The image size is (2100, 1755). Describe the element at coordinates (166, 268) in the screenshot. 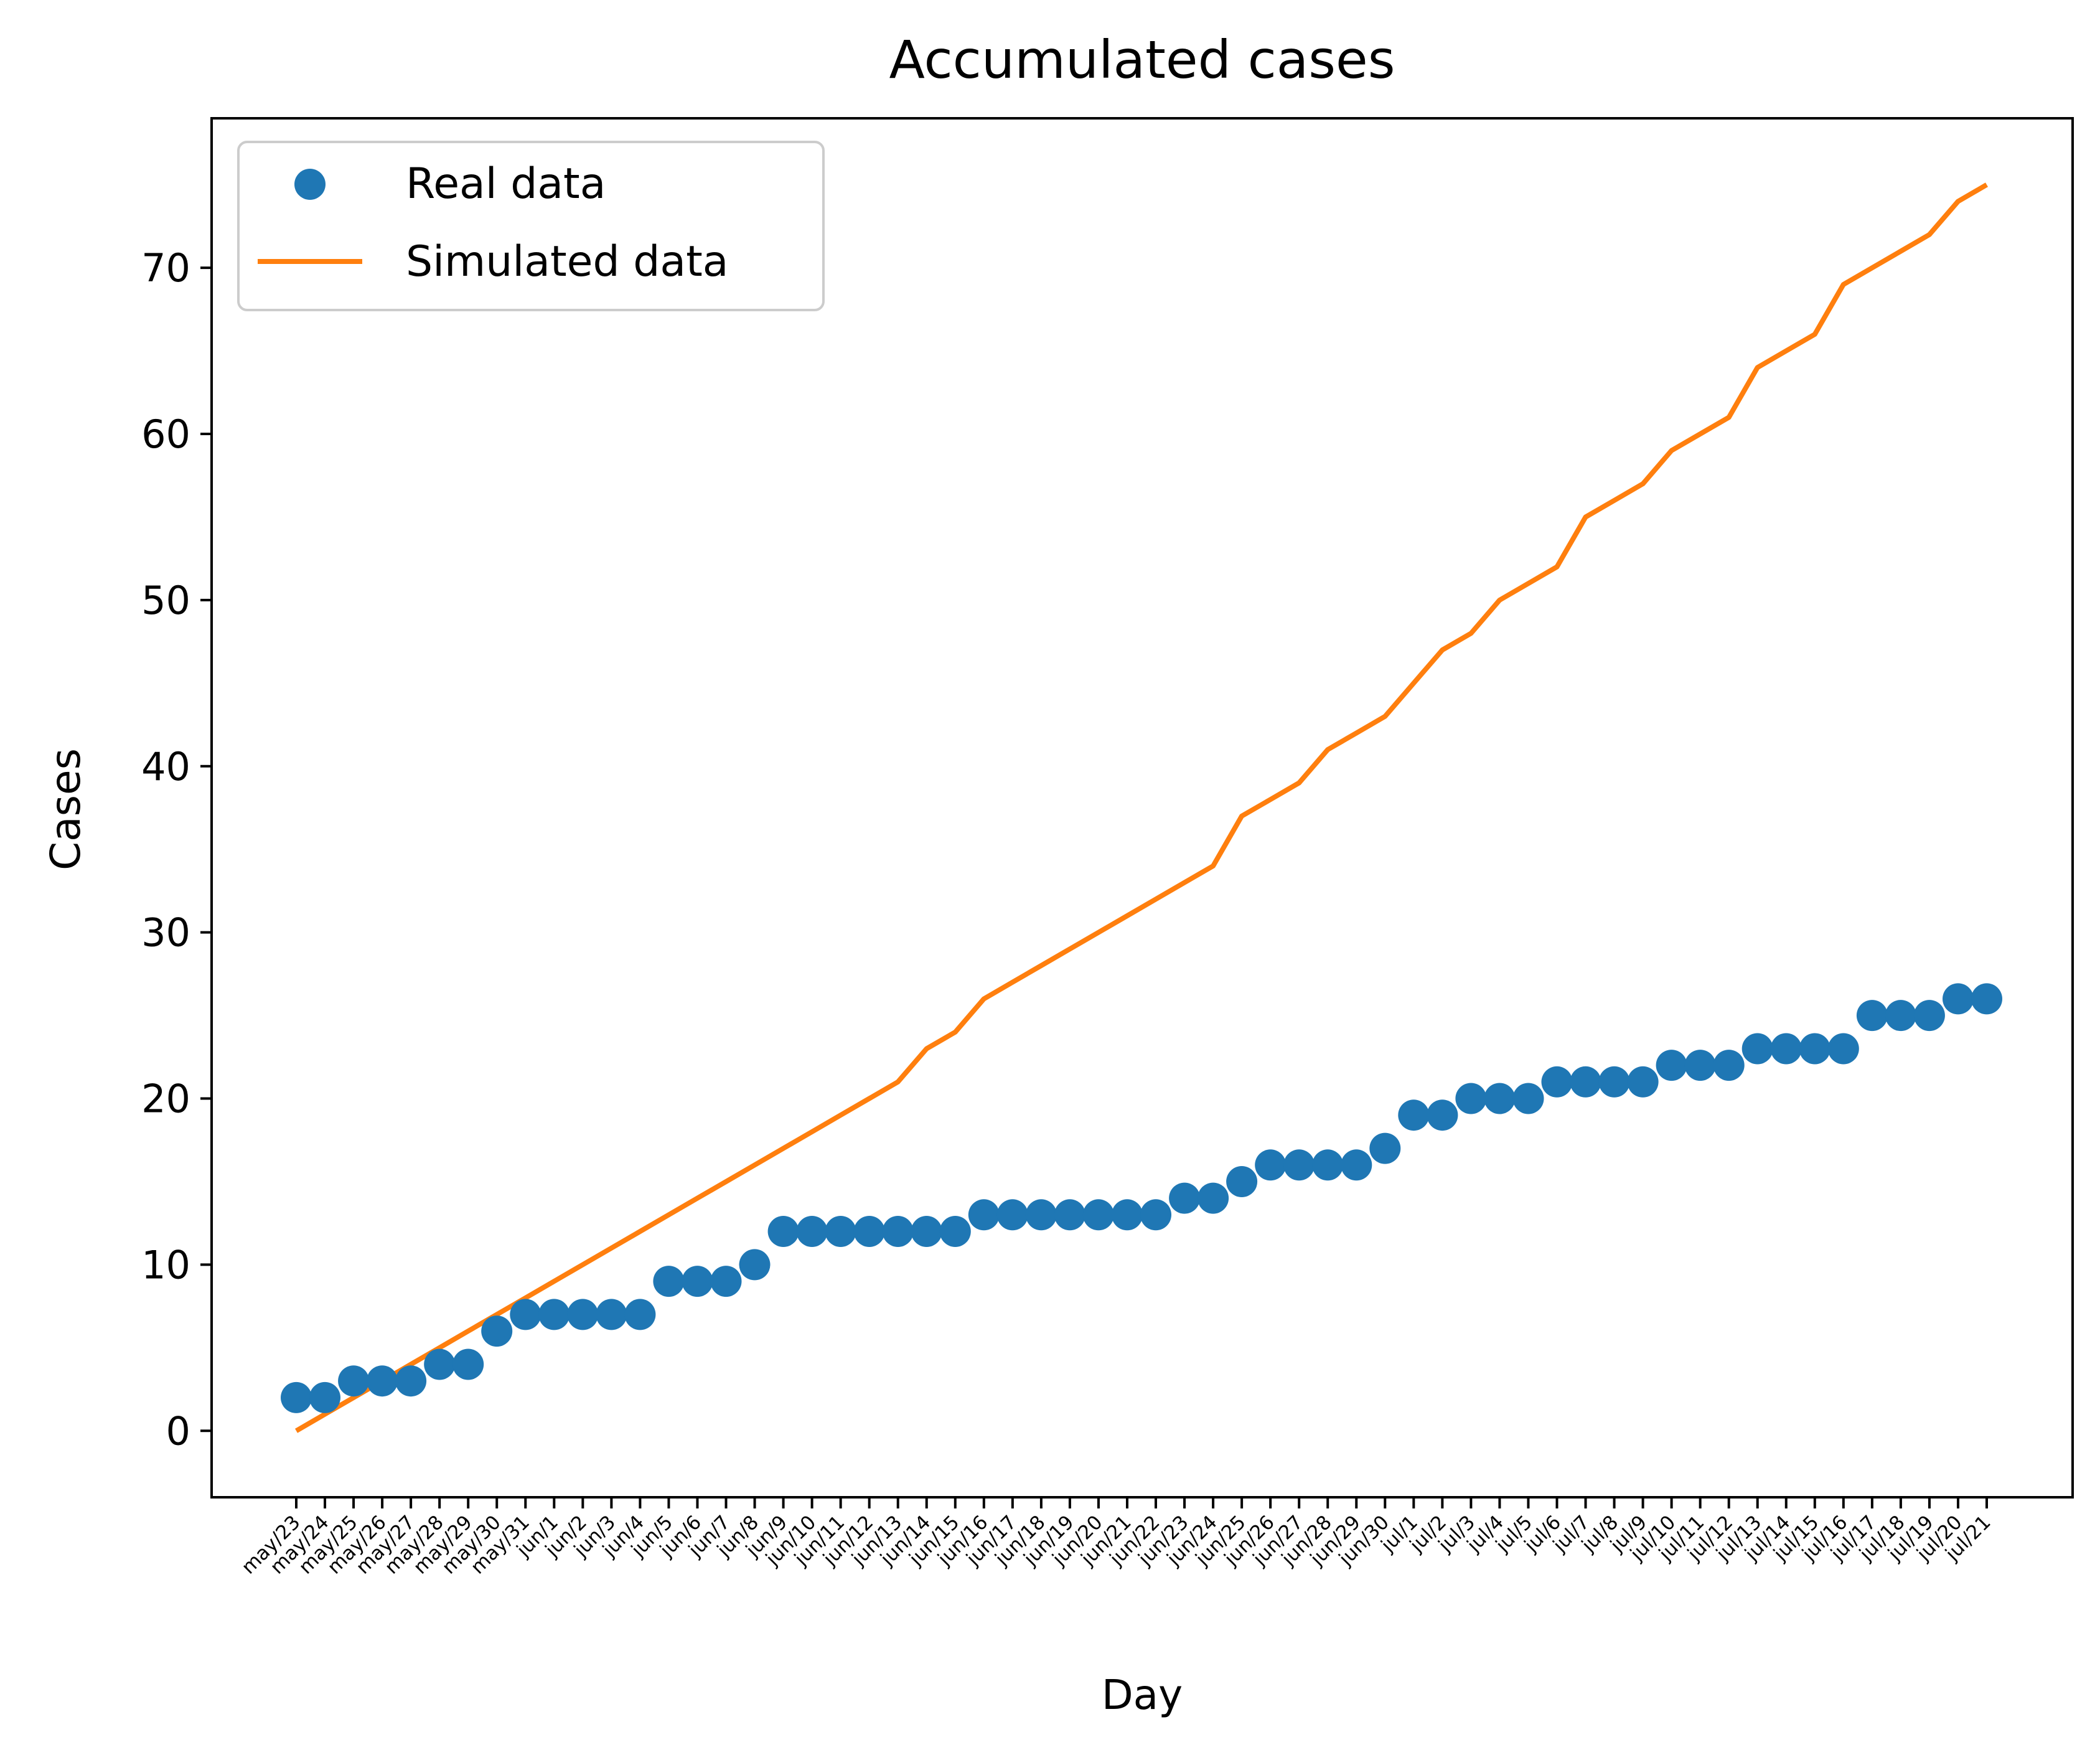

I see `y-tick-label: 70` at that location.